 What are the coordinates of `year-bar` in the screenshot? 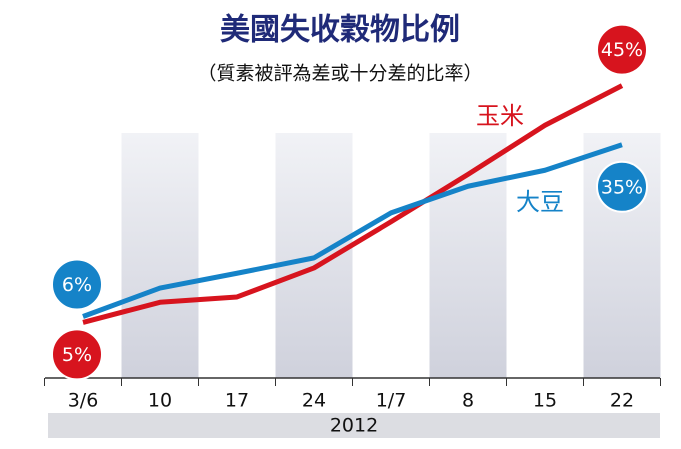 It's located at (354, 425).